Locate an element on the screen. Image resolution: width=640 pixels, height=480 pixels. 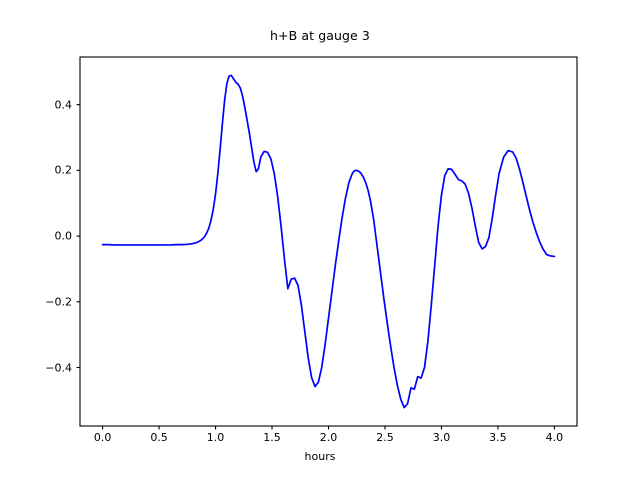
x-tick-label: 3.0 is located at coordinates (441, 437).